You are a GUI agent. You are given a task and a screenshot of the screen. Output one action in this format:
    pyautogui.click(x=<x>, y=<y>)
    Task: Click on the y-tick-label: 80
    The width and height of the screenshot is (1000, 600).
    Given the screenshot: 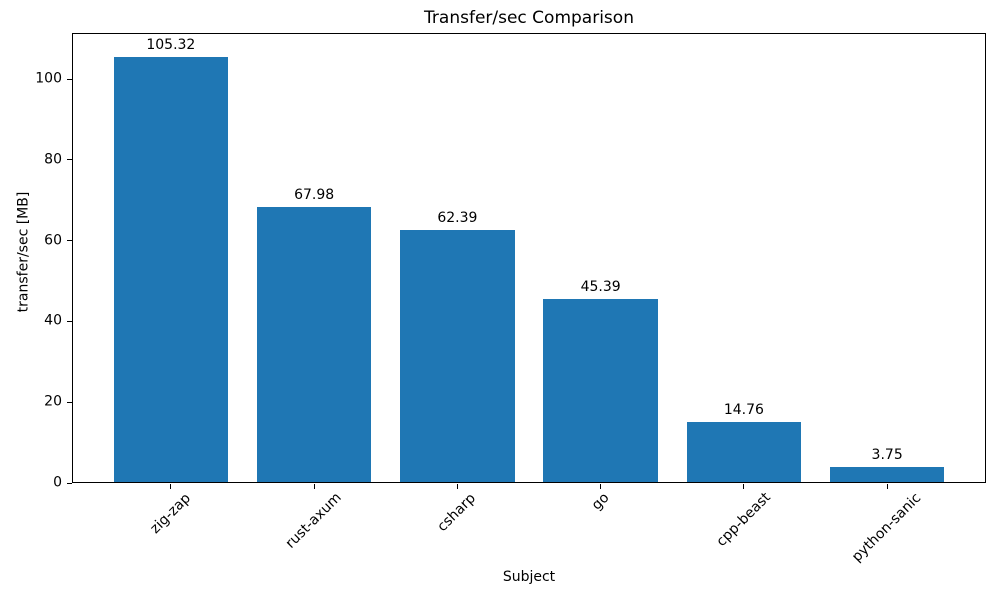 What is the action you would take?
    pyautogui.click(x=53, y=159)
    